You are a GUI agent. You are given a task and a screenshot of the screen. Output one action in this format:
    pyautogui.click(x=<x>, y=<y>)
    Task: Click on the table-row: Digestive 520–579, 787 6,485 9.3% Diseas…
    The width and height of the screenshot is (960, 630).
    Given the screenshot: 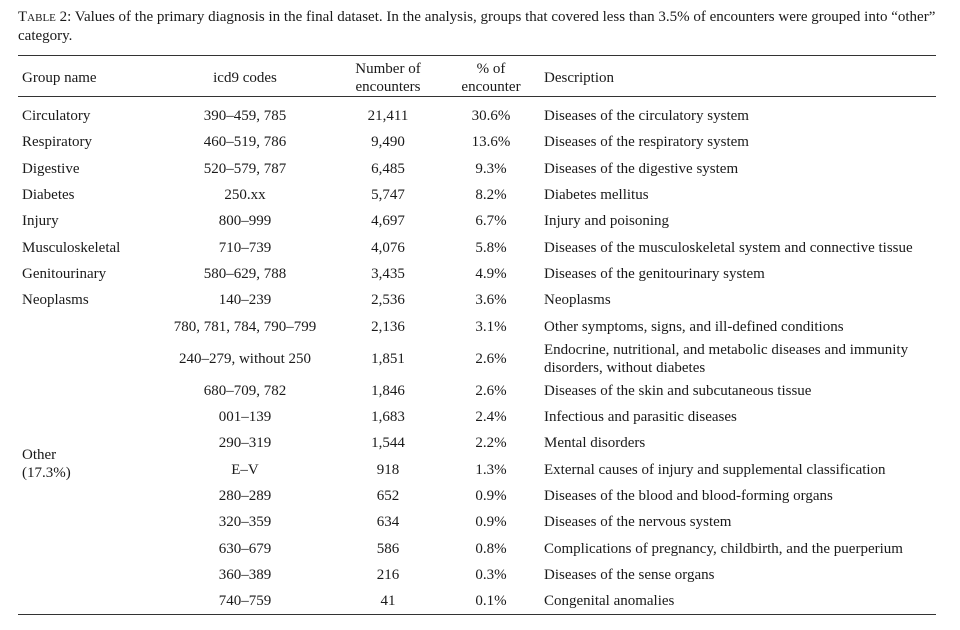 What is the action you would take?
    pyautogui.click(x=477, y=169)
    